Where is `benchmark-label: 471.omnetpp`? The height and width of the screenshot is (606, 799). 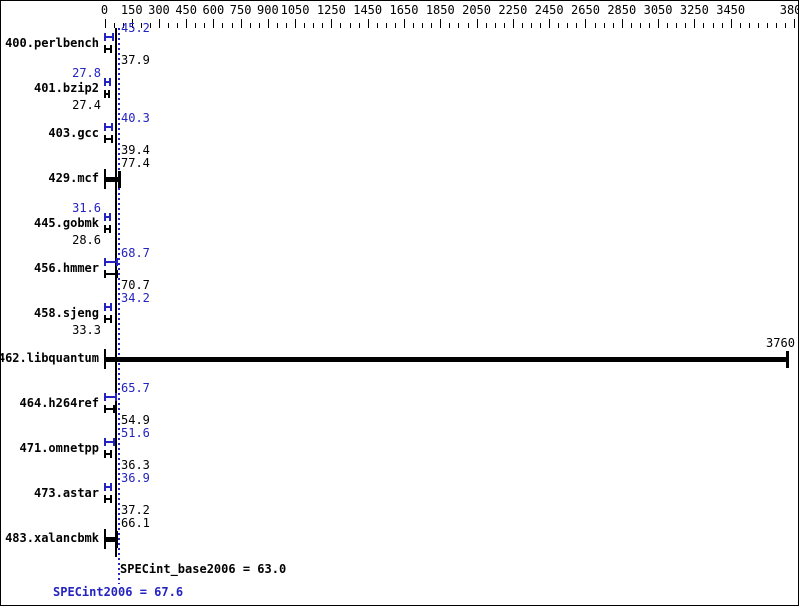
benchmark-label: 471.omnetpp is located at coordinates (59, 448).